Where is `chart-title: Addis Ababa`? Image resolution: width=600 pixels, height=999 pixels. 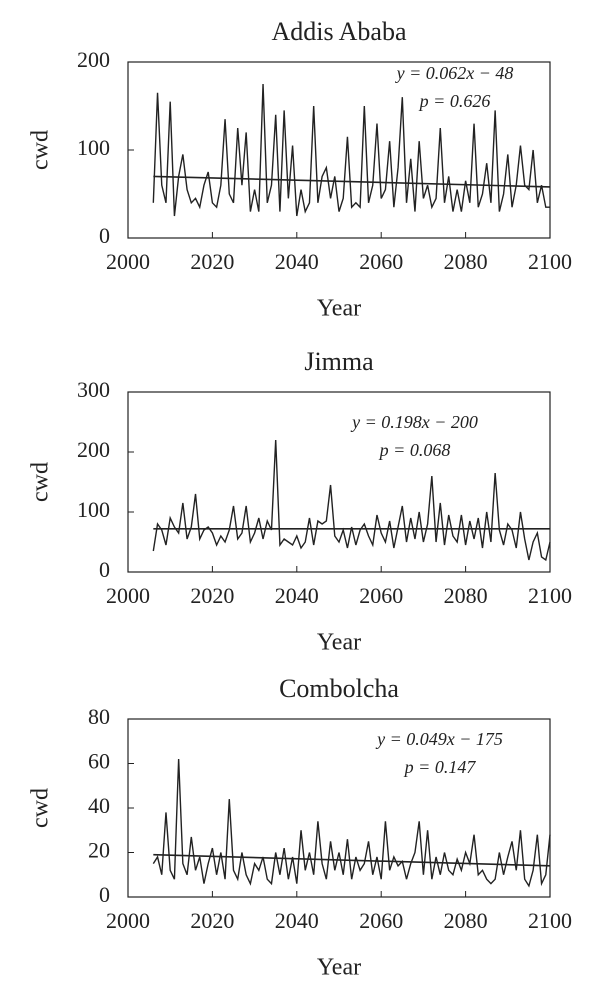 chart-title: Addis Ababa is located at coordinates (339, 31).